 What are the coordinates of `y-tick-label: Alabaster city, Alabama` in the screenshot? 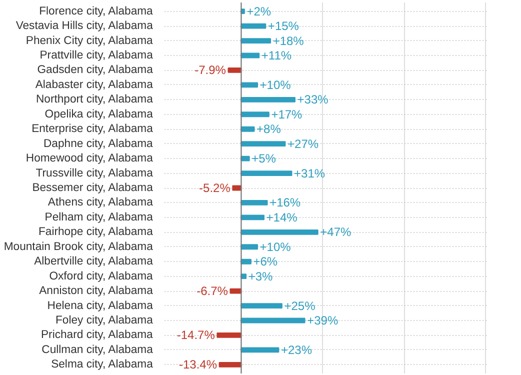 It's located at (94, 84).